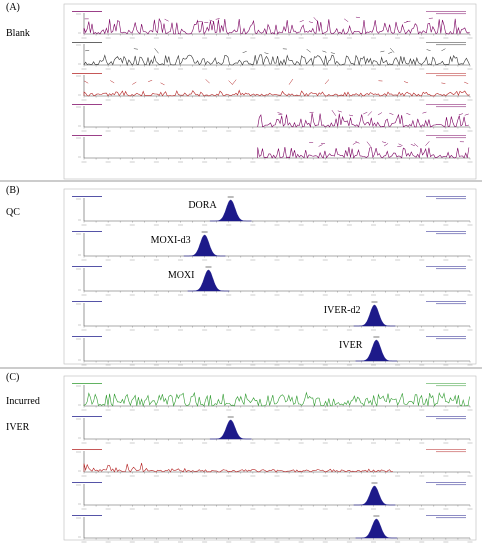 This screenshot has width=482, height=550. I want to click on compound-label: DORA, so click(202, 205).